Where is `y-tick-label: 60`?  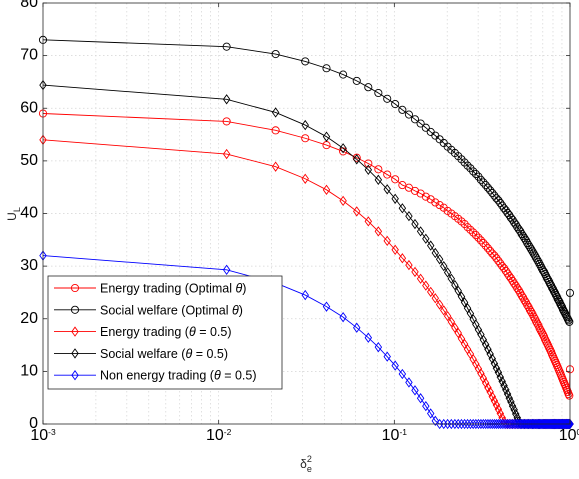
y-tick-label: 60 is located at coordinates (29, 107).